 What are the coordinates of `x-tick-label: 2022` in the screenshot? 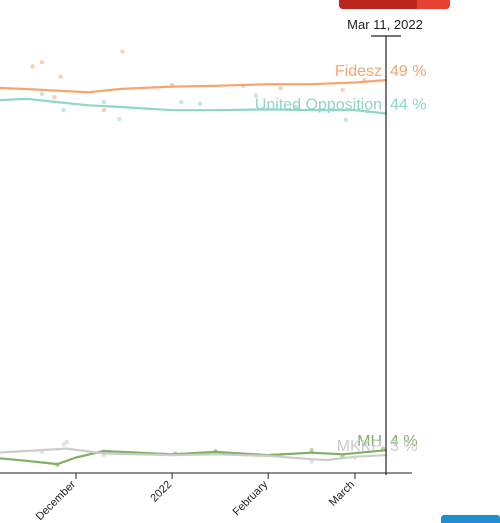 It's located at (161, 492).